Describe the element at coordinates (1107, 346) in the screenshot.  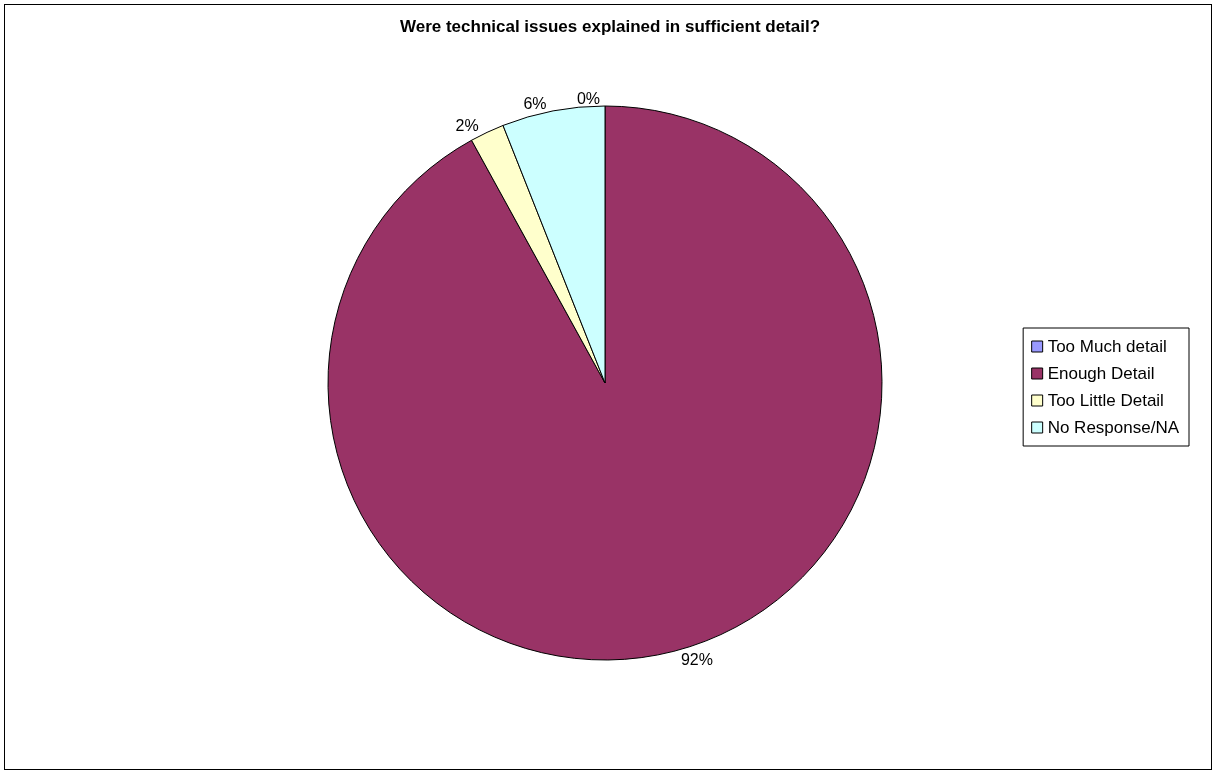
I see `legend-label: Too Much detail` at that location.